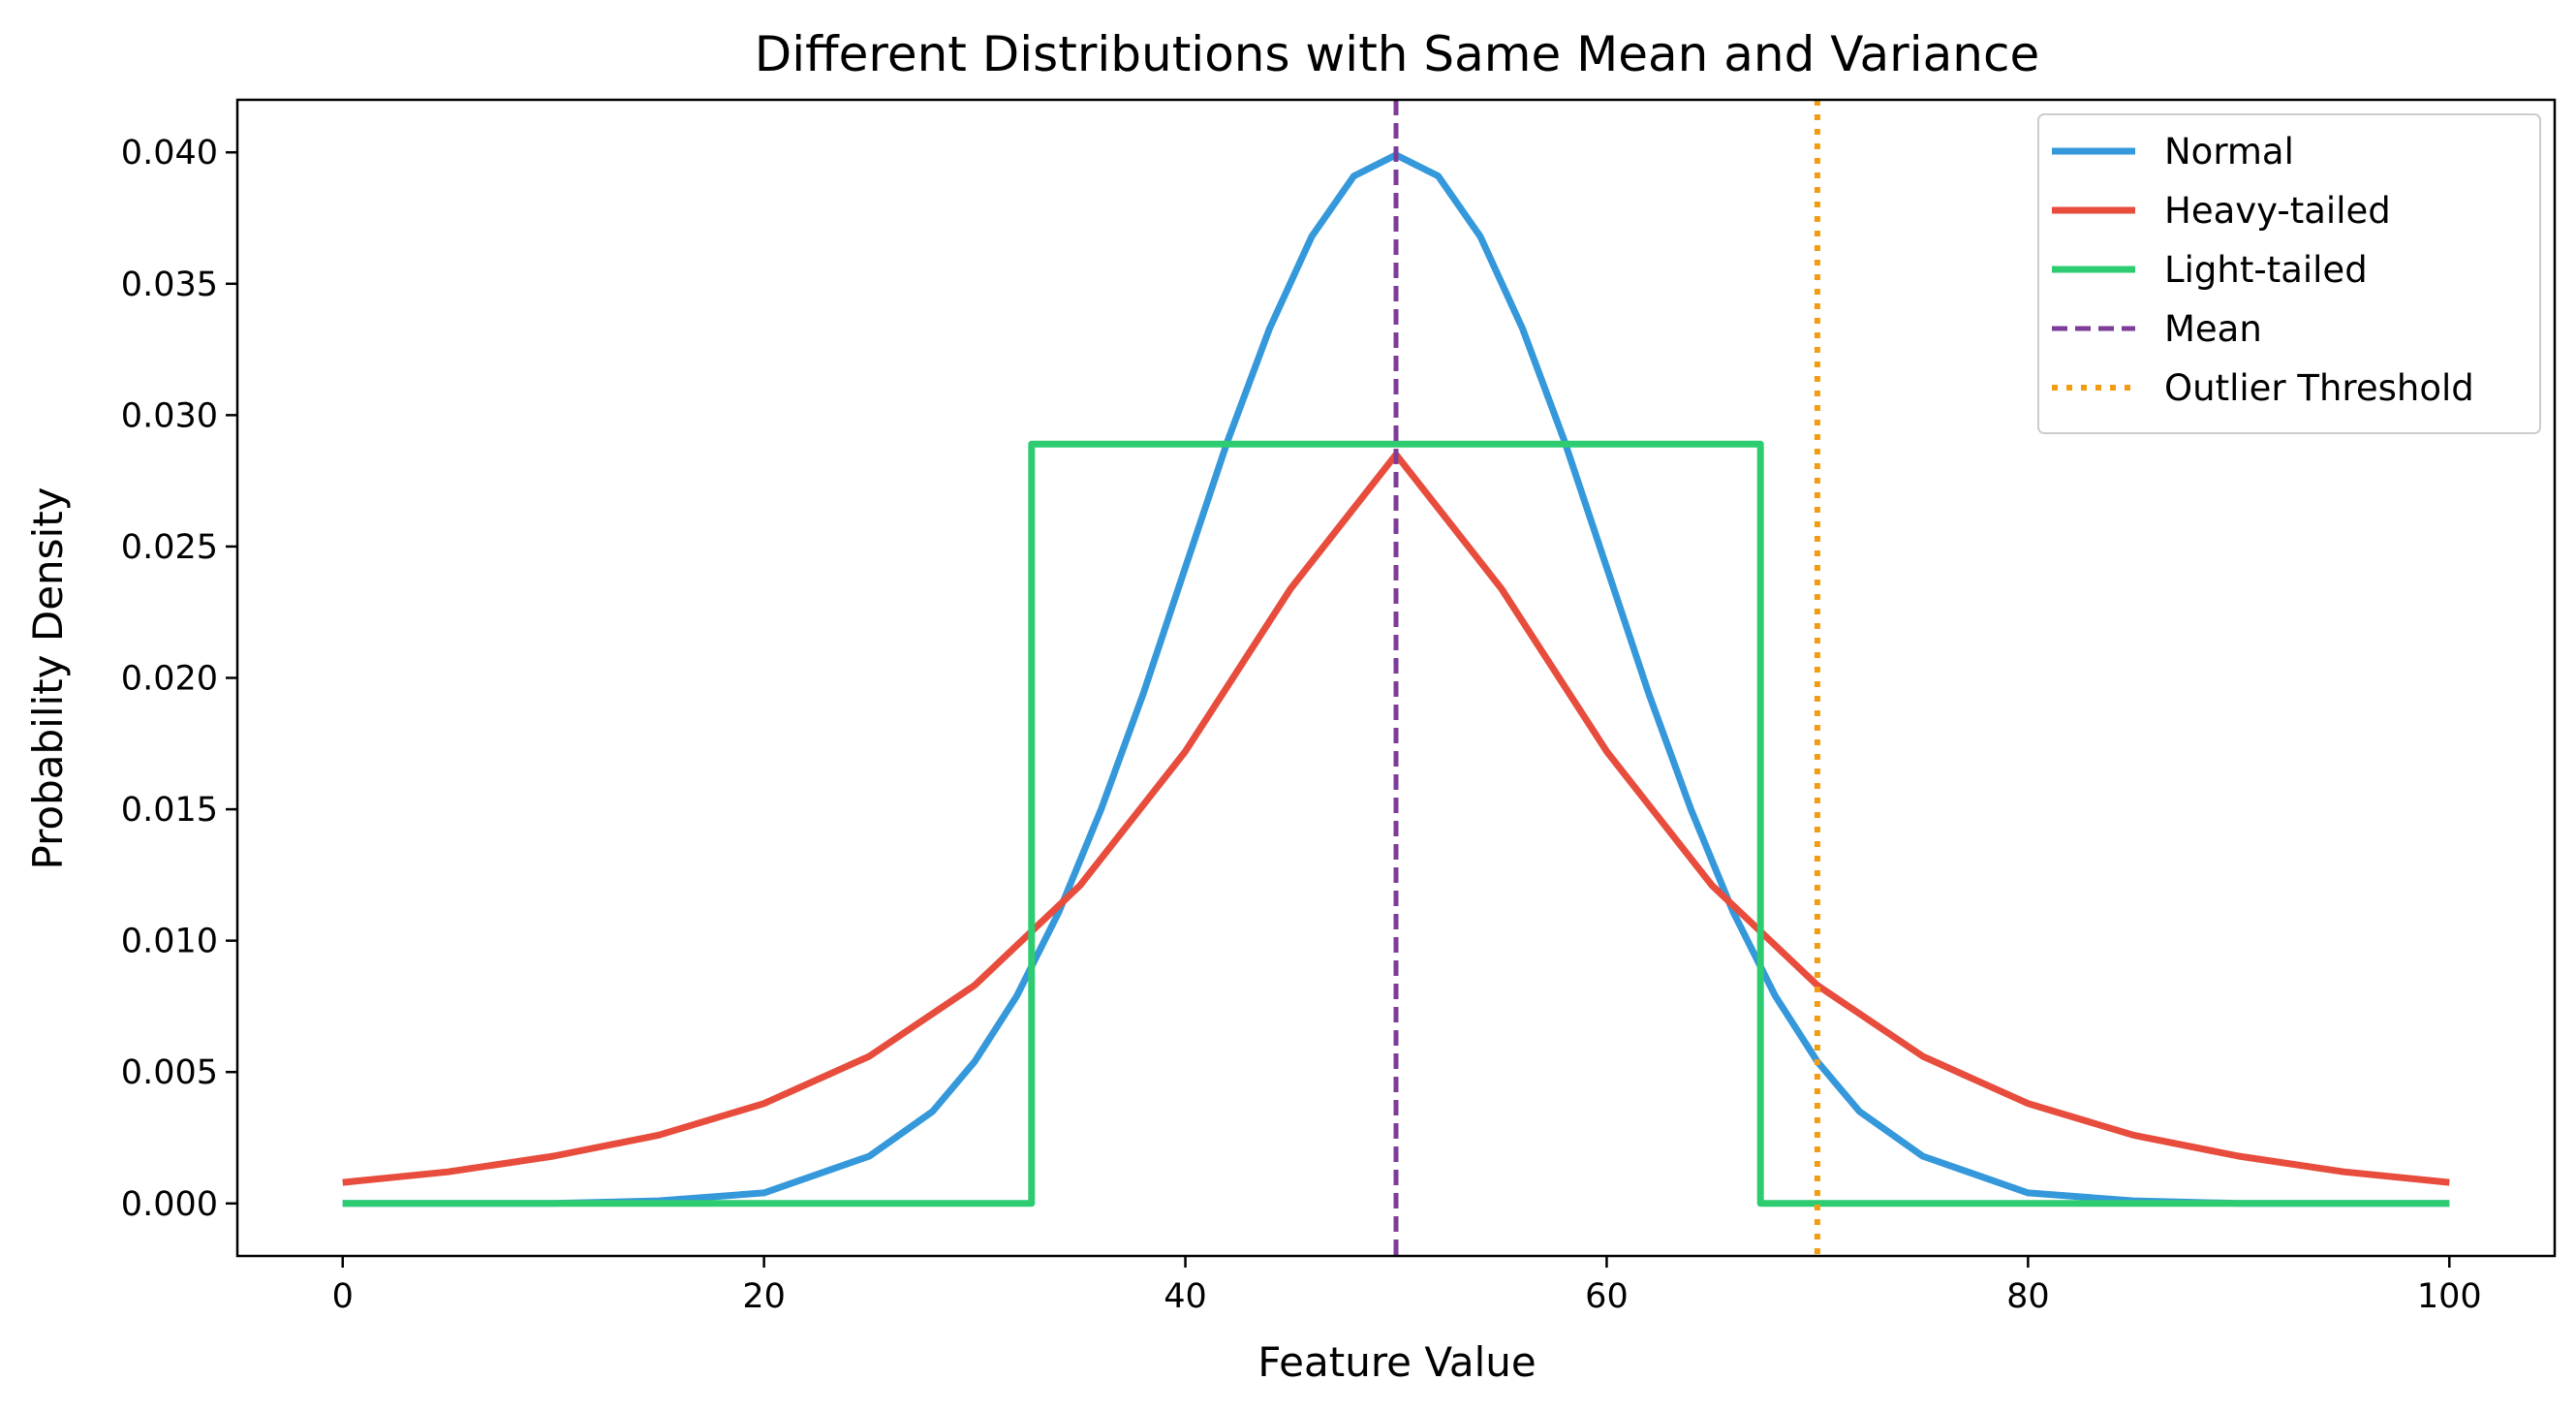 Image resolution: width=2576 pixels, height=1412 pixels. I want to click on y-tick-label: 0.010, so click(169, 942).